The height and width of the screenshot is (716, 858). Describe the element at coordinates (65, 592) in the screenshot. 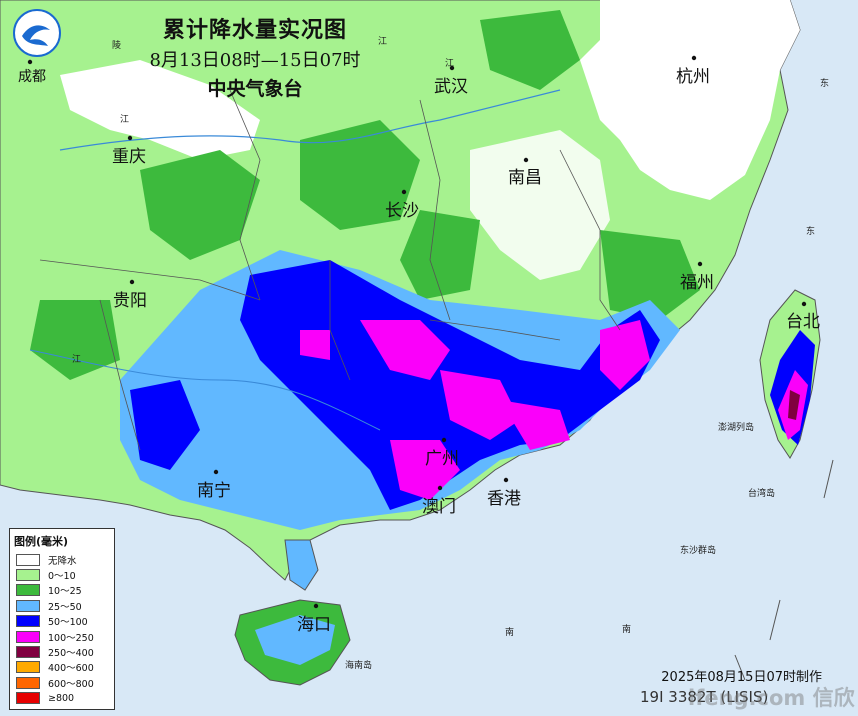

I see `legend-label: 10～25` at that location.